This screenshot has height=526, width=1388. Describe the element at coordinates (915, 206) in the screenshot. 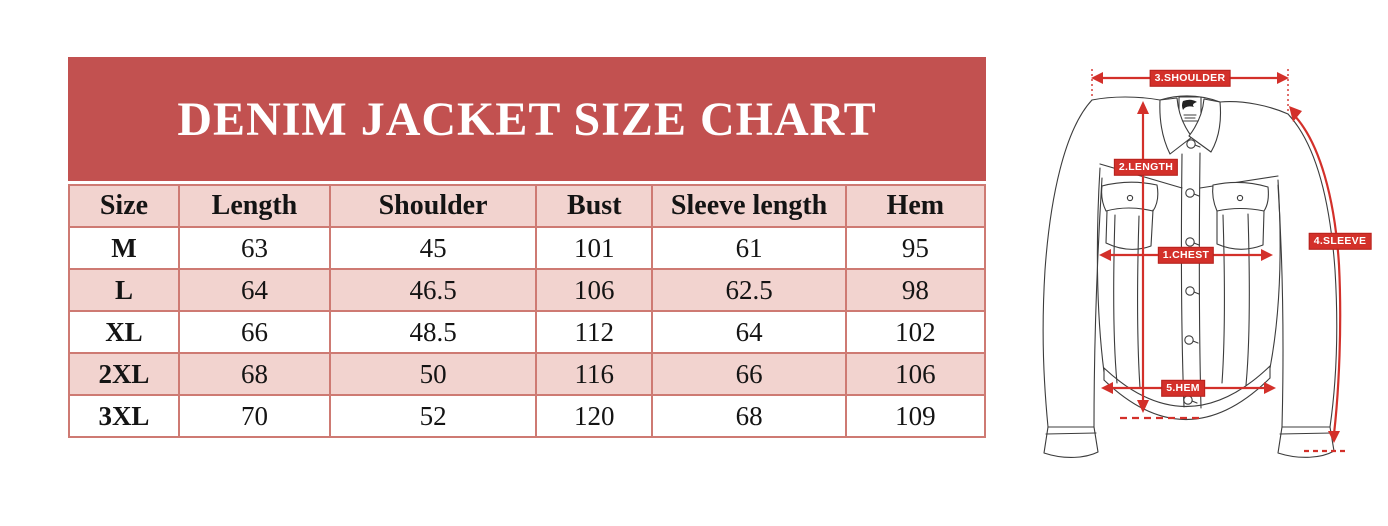

I see `column-header-hem: Hem` at that location.